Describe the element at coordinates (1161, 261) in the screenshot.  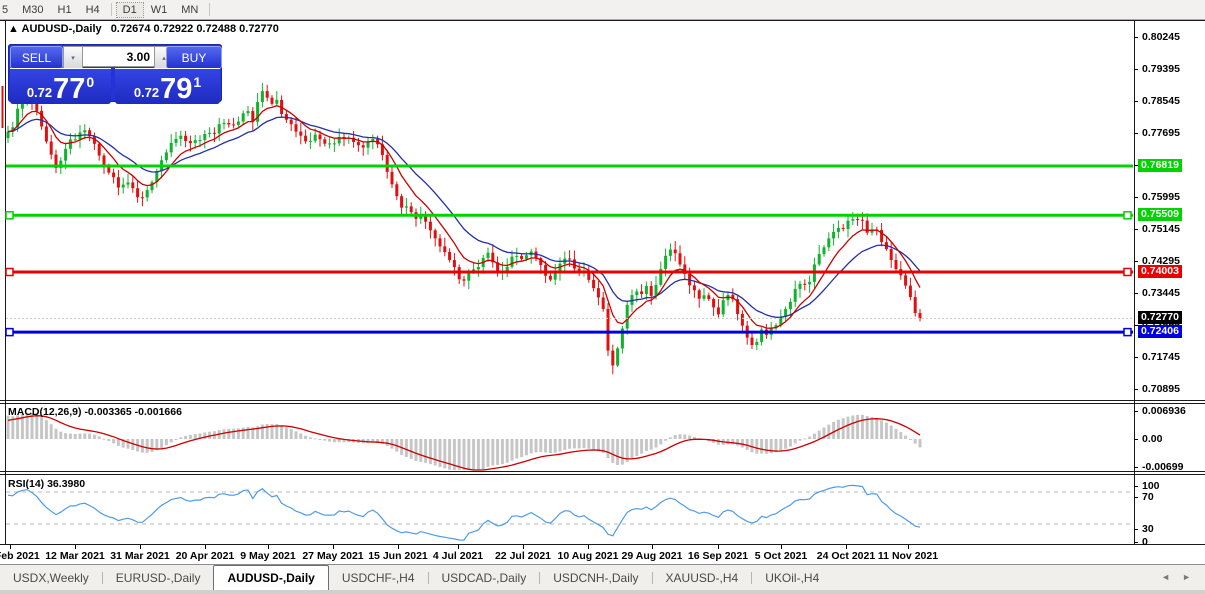
I see `price-tick-label: 0.74295` at that location.